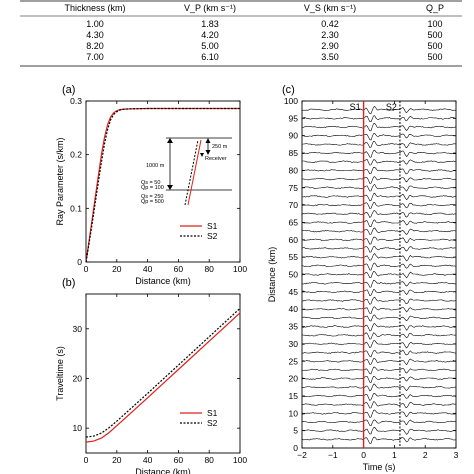 This screenshot has width=474, height=474. What do you see at coordinates (95, 24) in the screenshot?
I see `table-cell-r0-c0: 1.00` at bounding box center [95, 24].